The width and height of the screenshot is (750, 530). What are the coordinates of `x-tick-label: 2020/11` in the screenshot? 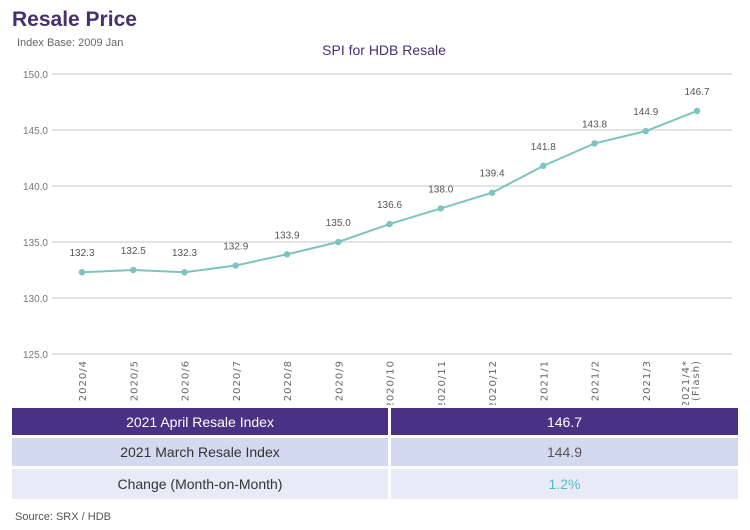 It's located at (442, 382).